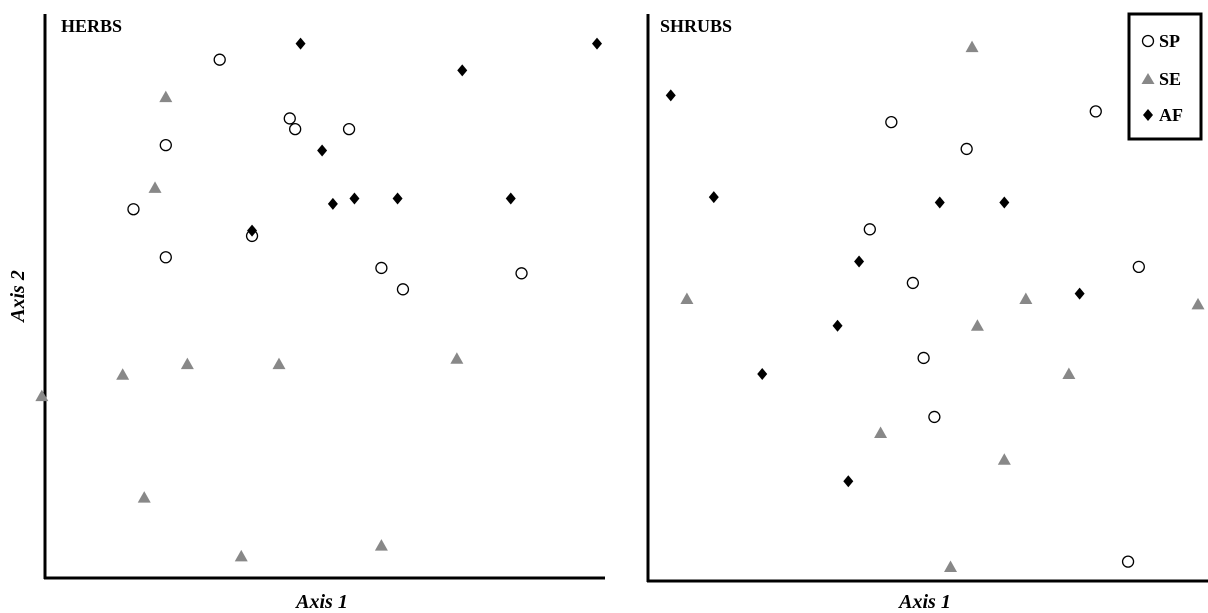 Image resolution: width=1208 pixels, height=613 pixels. I want to click on herbs-panel-title: HERBS, so click(91, 26).